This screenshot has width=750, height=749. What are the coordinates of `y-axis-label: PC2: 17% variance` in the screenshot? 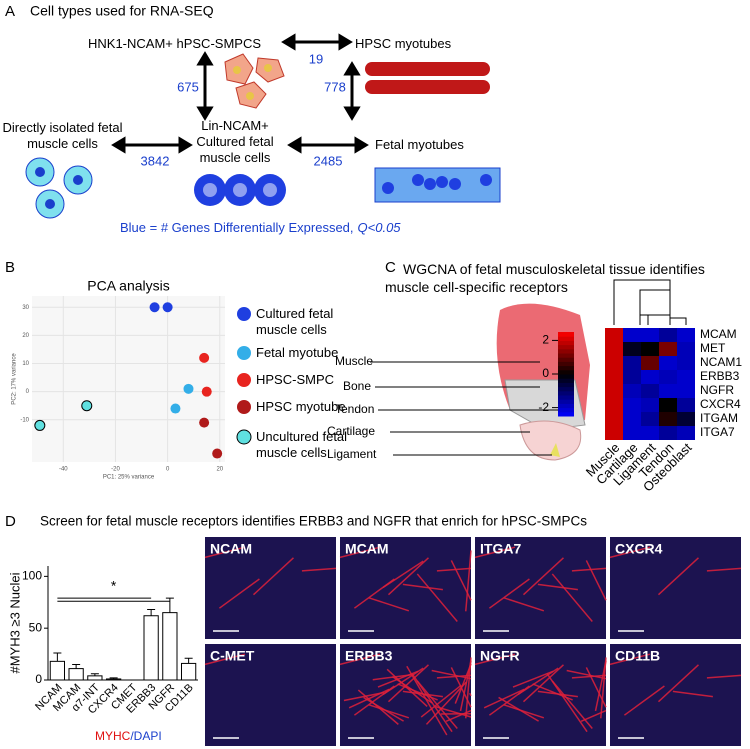 It's located at (15, 379).